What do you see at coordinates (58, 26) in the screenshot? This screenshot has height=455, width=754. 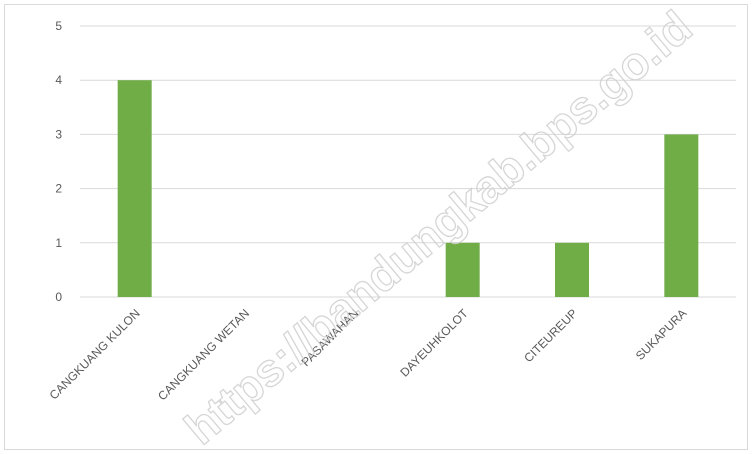 I see `y-tick-label: 5` at bounding box center [58, 26].